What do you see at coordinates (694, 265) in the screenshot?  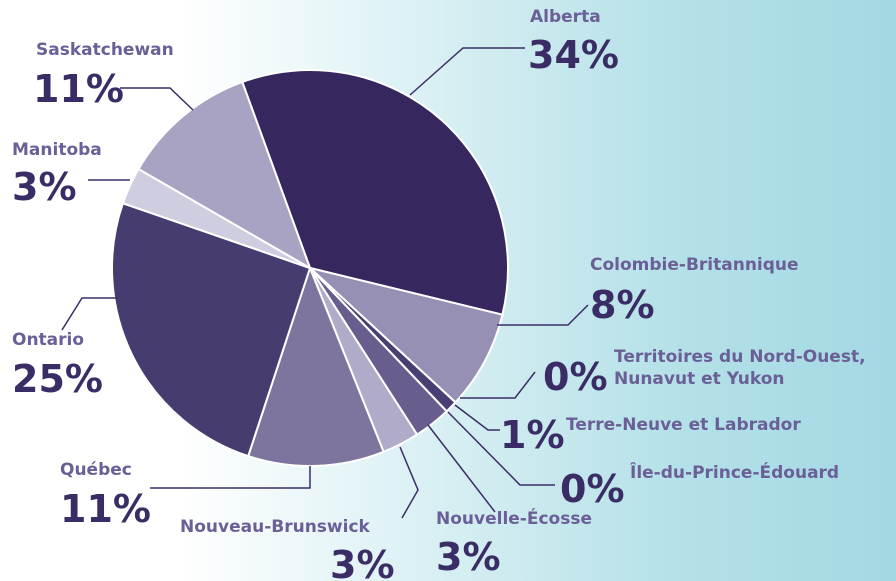 I see `slice-label: Colombie-Britannique` at bounding box center [694, 265].